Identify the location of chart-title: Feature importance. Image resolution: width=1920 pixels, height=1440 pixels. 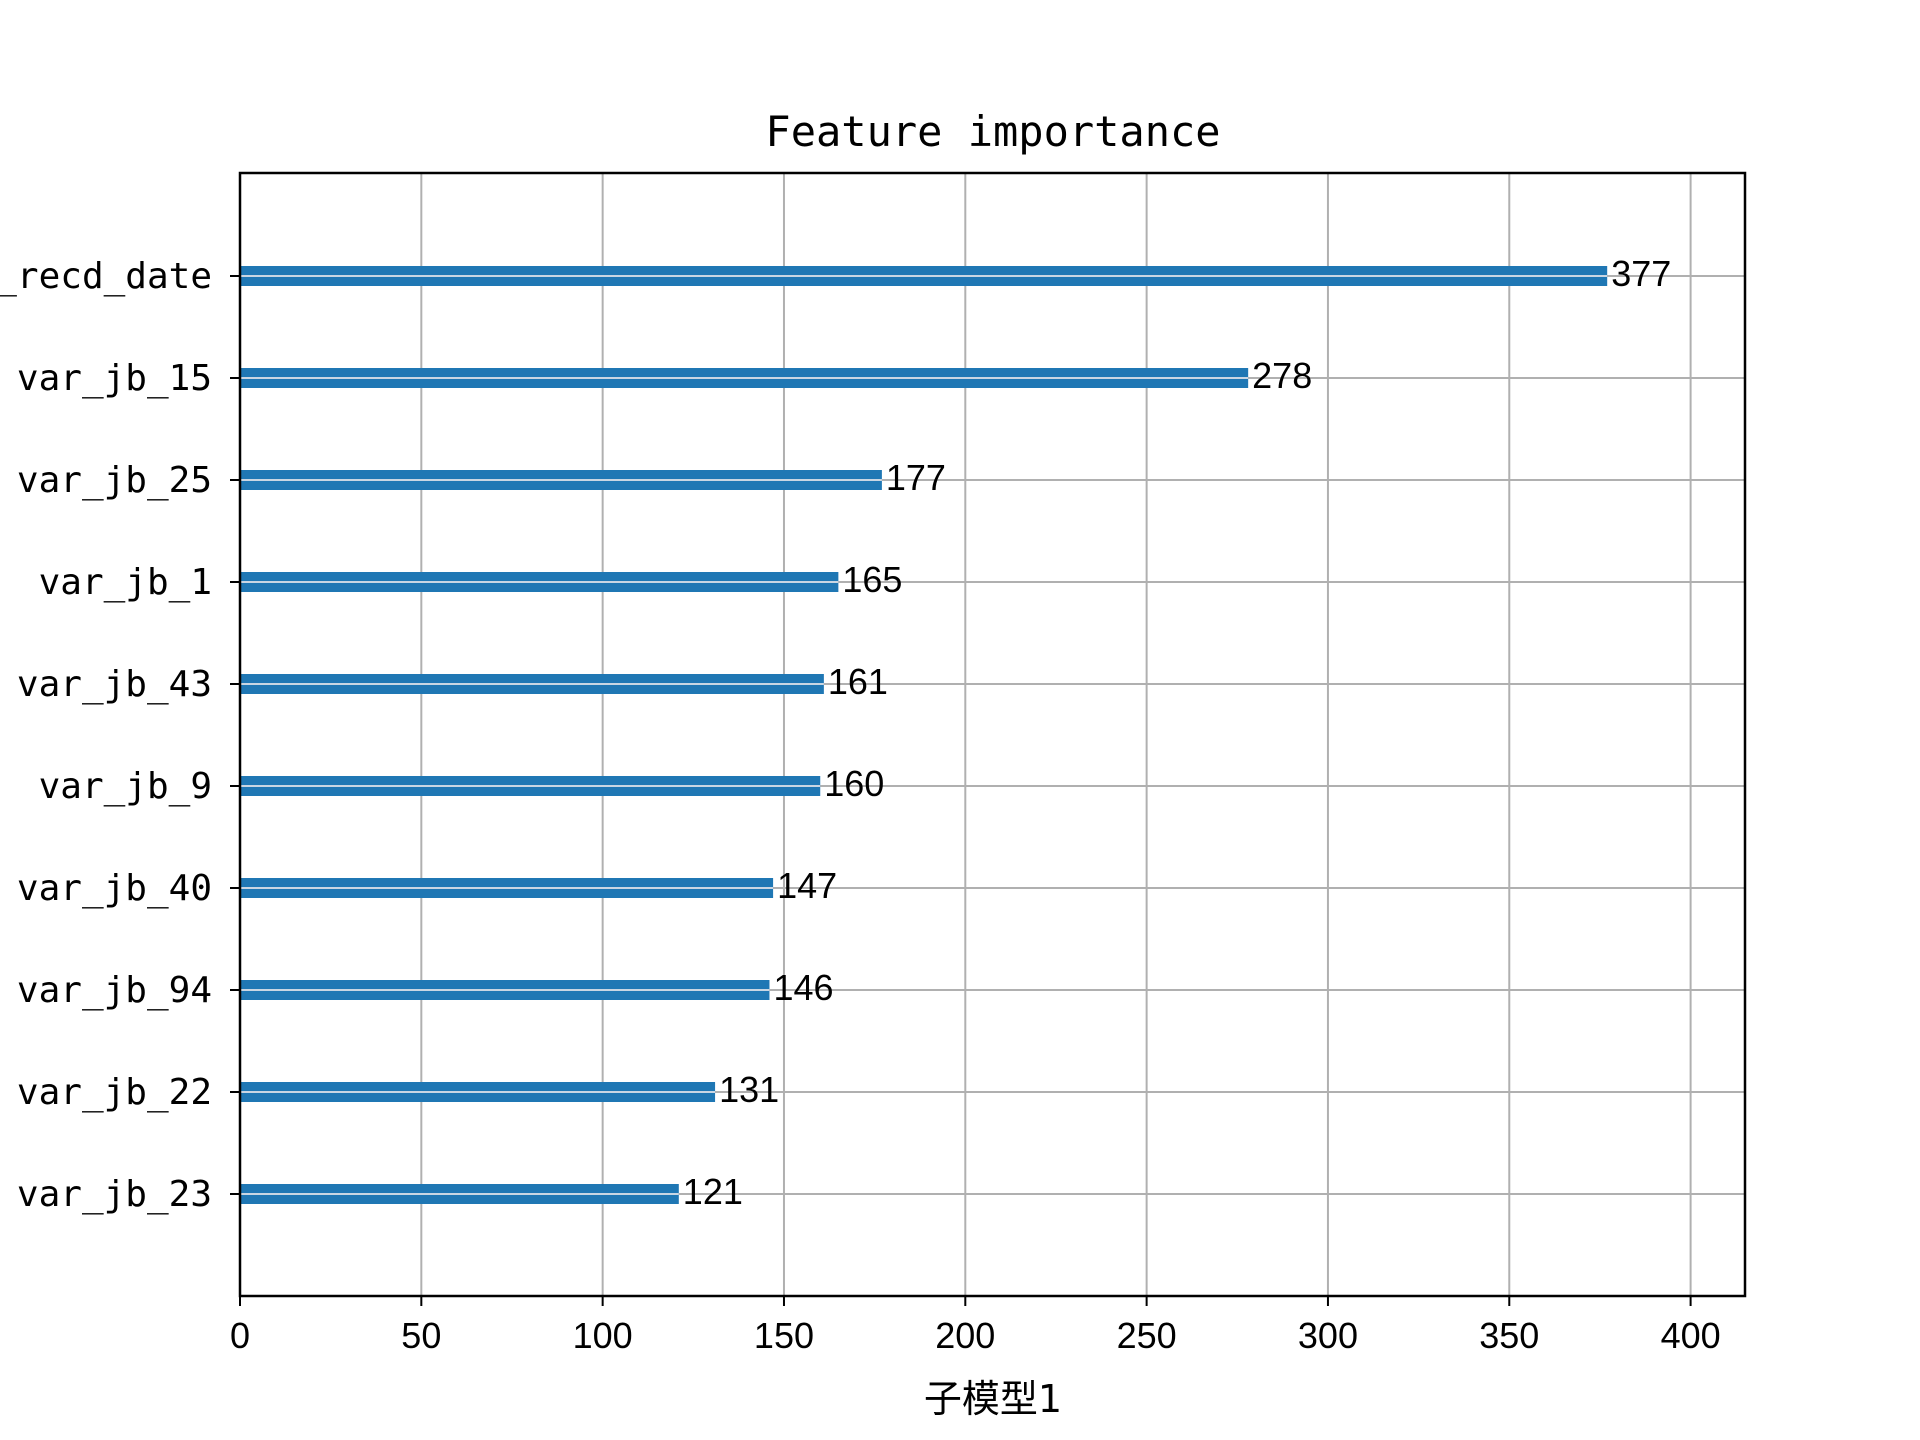
(992, 131).